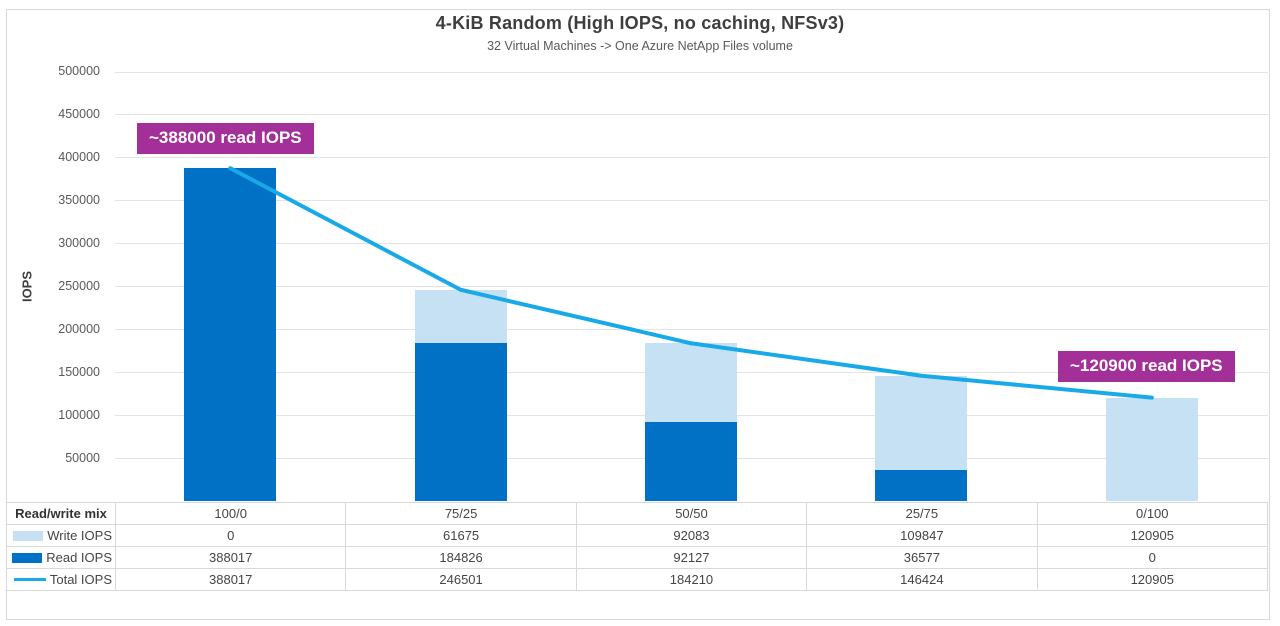 Image resolution: width=1280 pixels, height=626 pixels. What do you see at coordinates (61, 513) in the screenshot?
I see `table-row-read-write-mix-label: Read/write mix` at bounding box center [61, 513].